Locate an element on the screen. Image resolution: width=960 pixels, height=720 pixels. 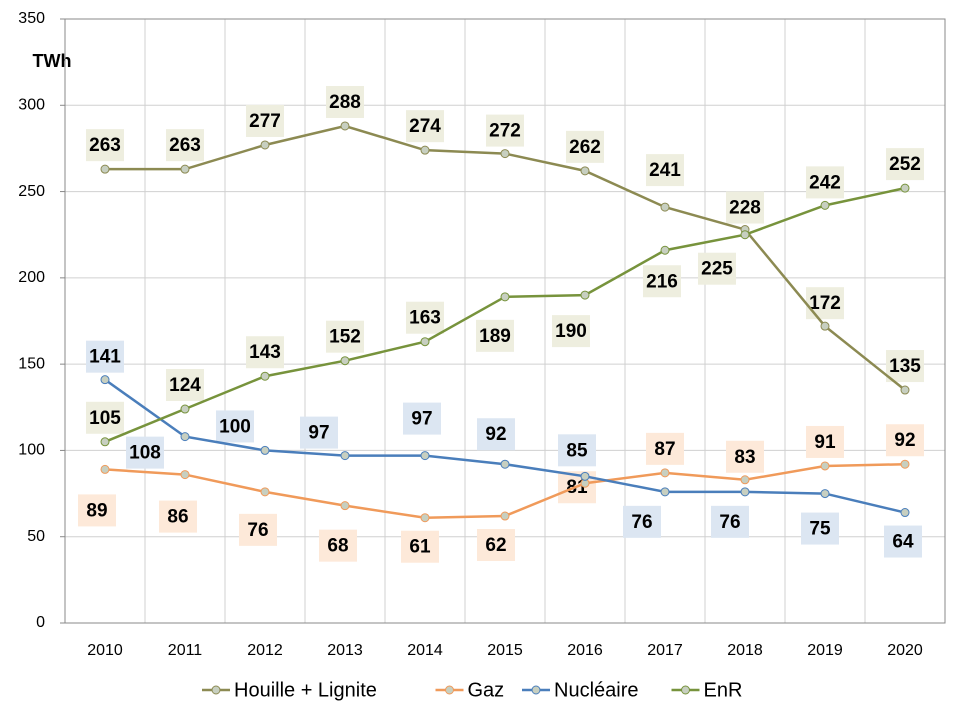
y-tick-label: 250 is located at coordinates (31, 191).